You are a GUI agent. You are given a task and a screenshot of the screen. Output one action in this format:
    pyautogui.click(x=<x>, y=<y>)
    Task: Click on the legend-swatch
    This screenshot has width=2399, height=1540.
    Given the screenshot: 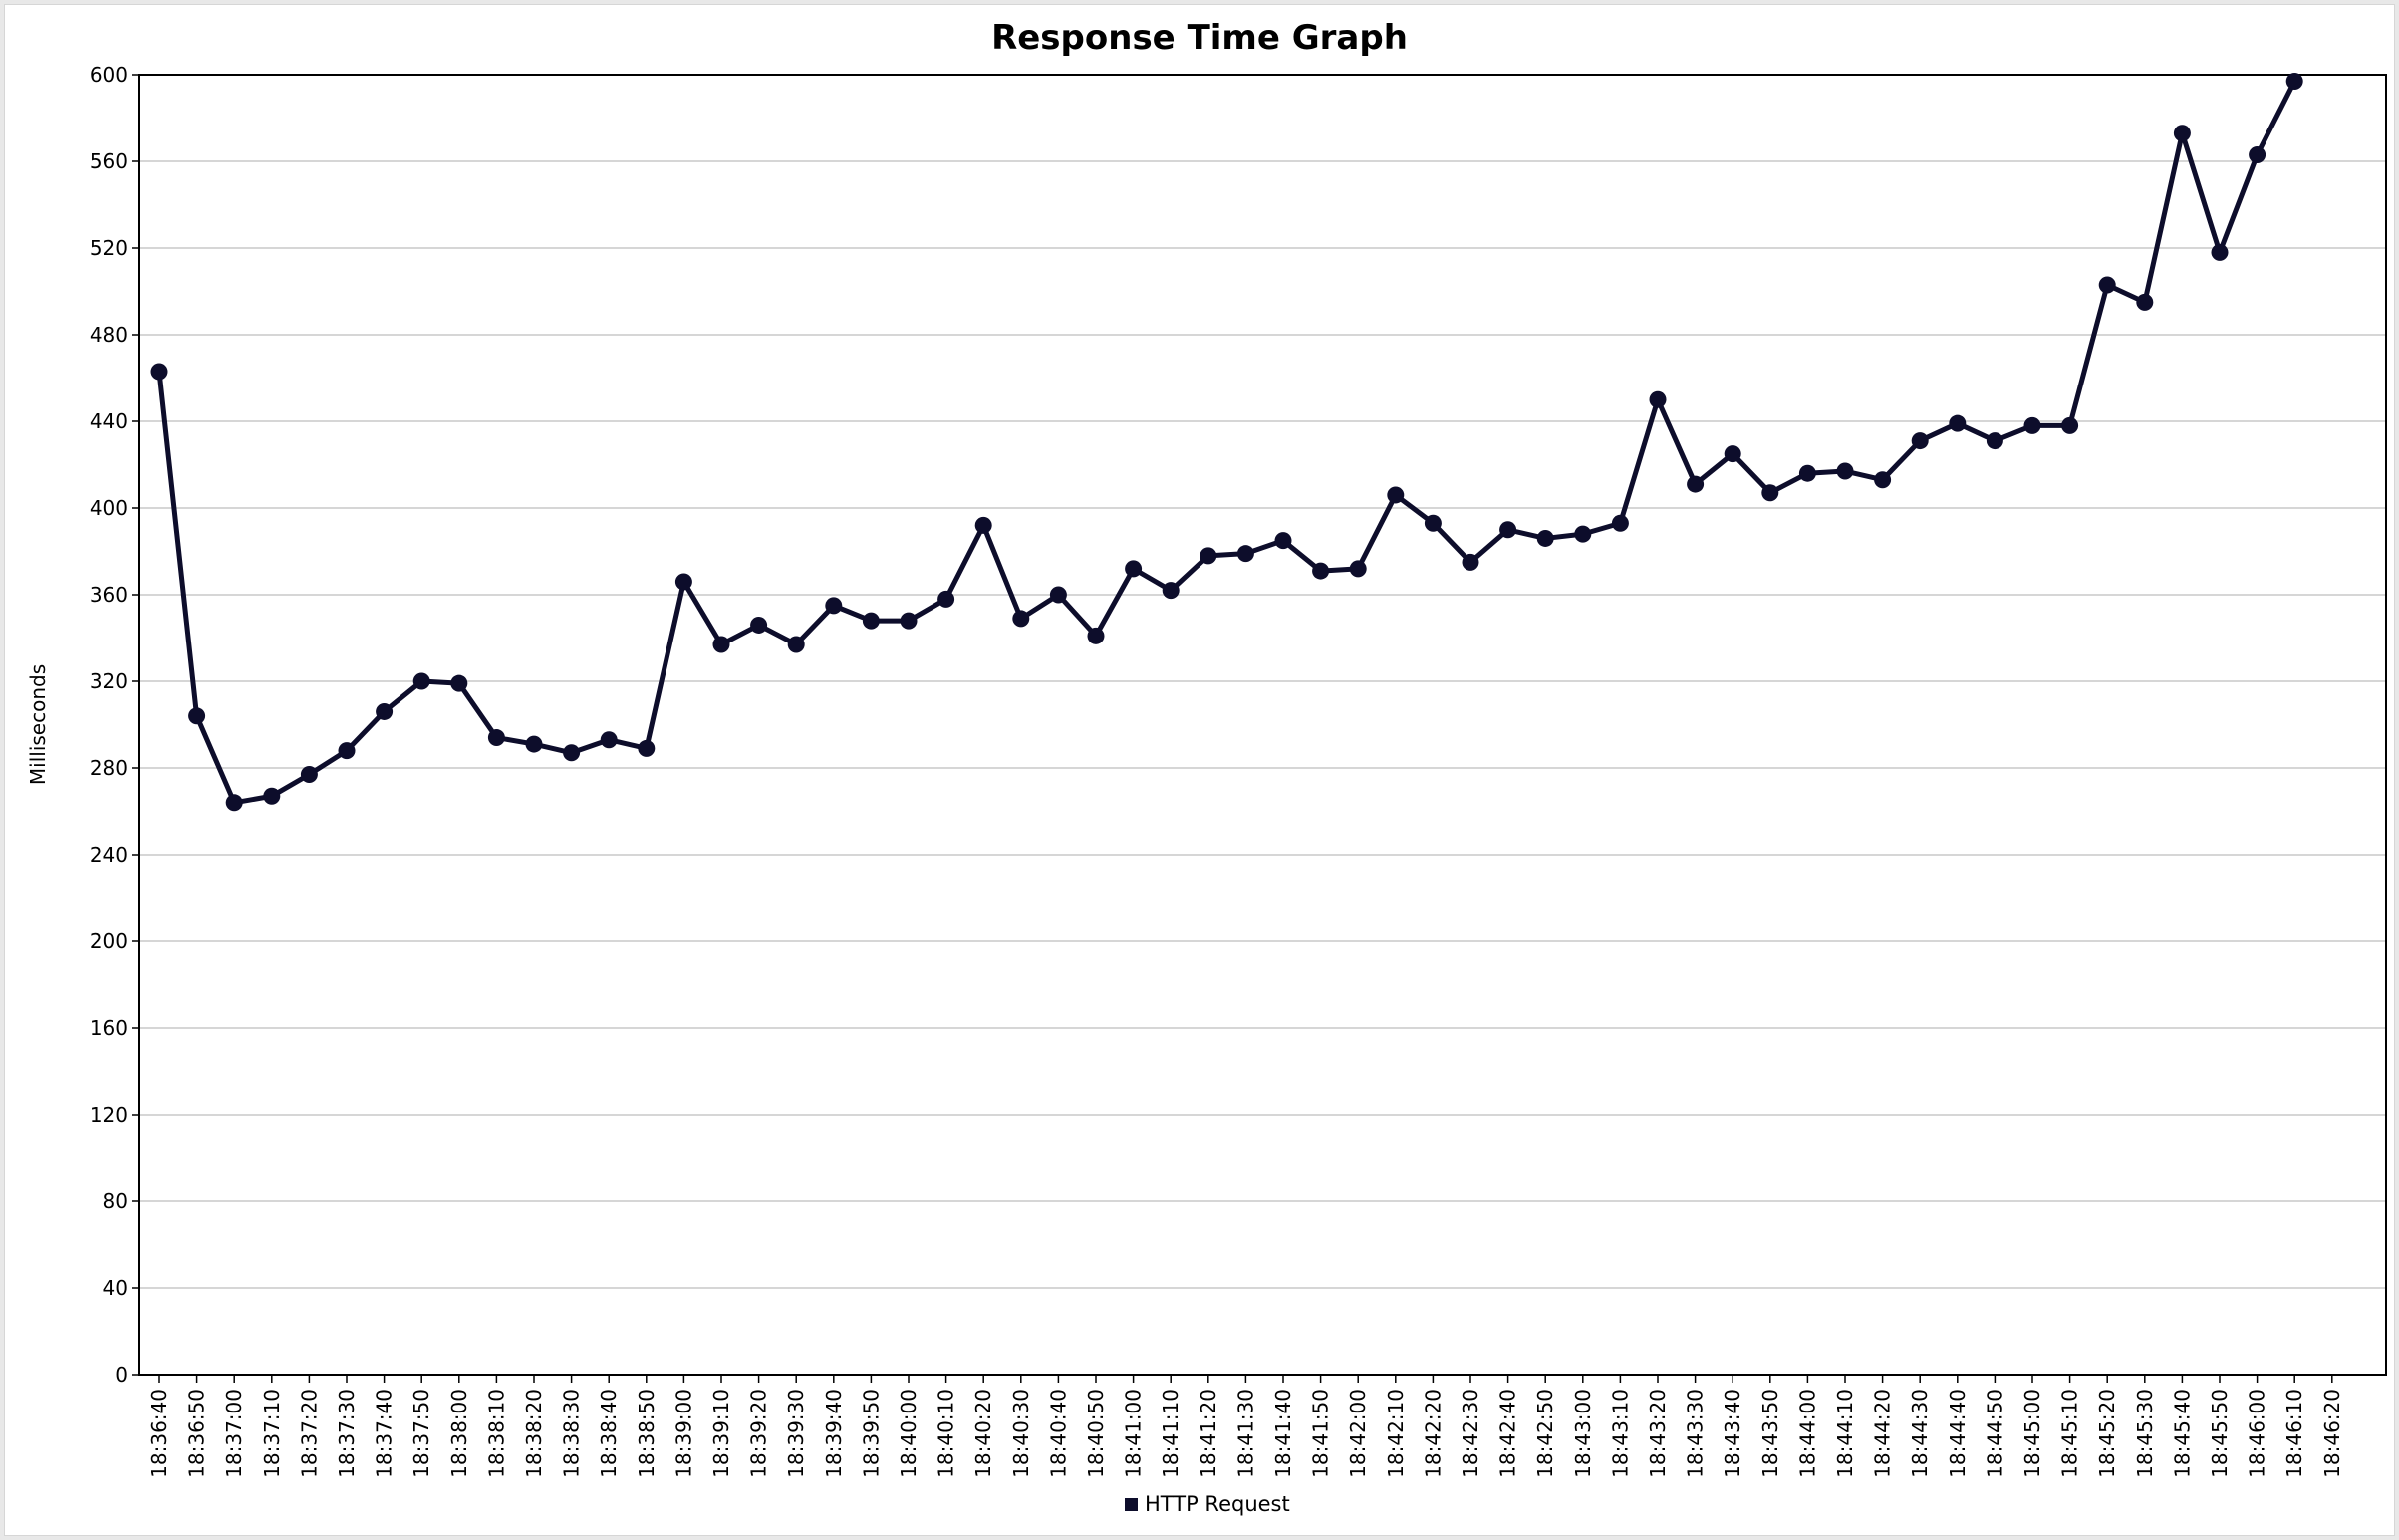 What is the action you would take?
    pyautogui.click(x=1131, y=1504)
    